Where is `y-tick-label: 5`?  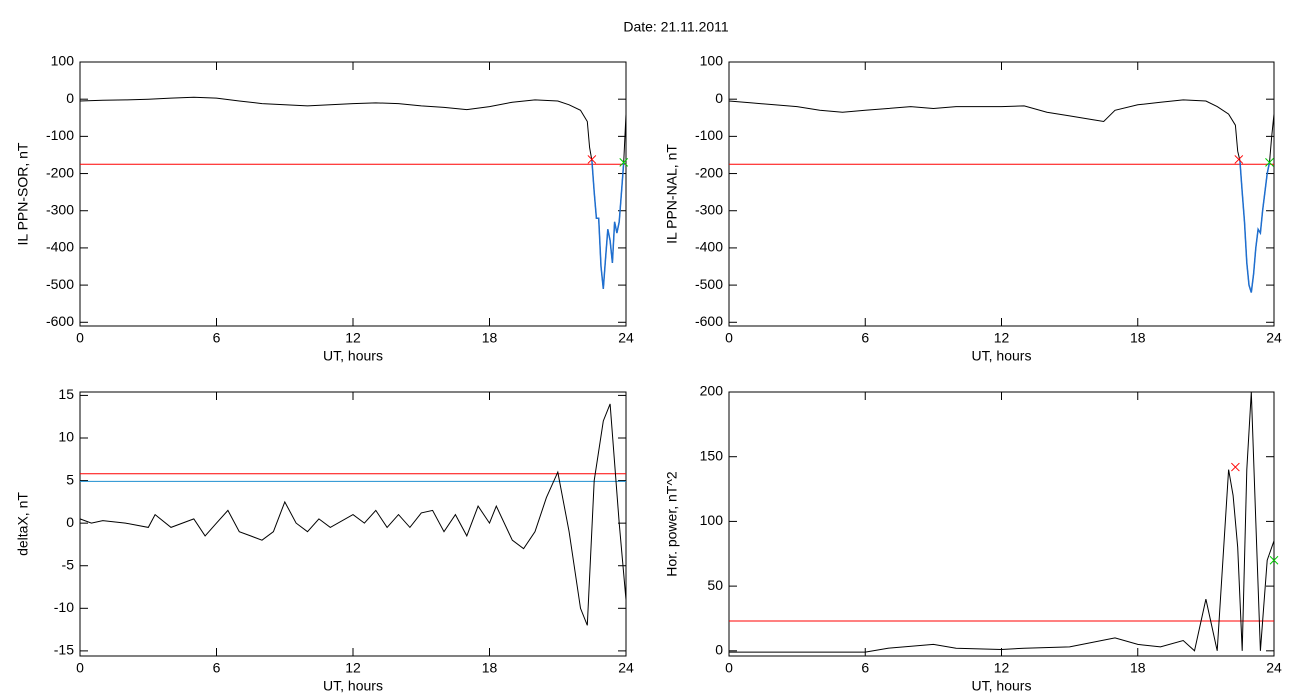 y-tick-label: 5 is located at coordinates (70, 479).